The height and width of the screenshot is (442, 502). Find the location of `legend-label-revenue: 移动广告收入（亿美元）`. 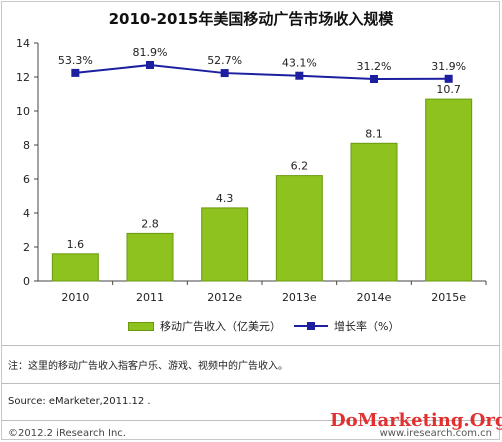

legend-label-revenue: 移动广告收入（亿美元） is located at coordinates (220, 326).